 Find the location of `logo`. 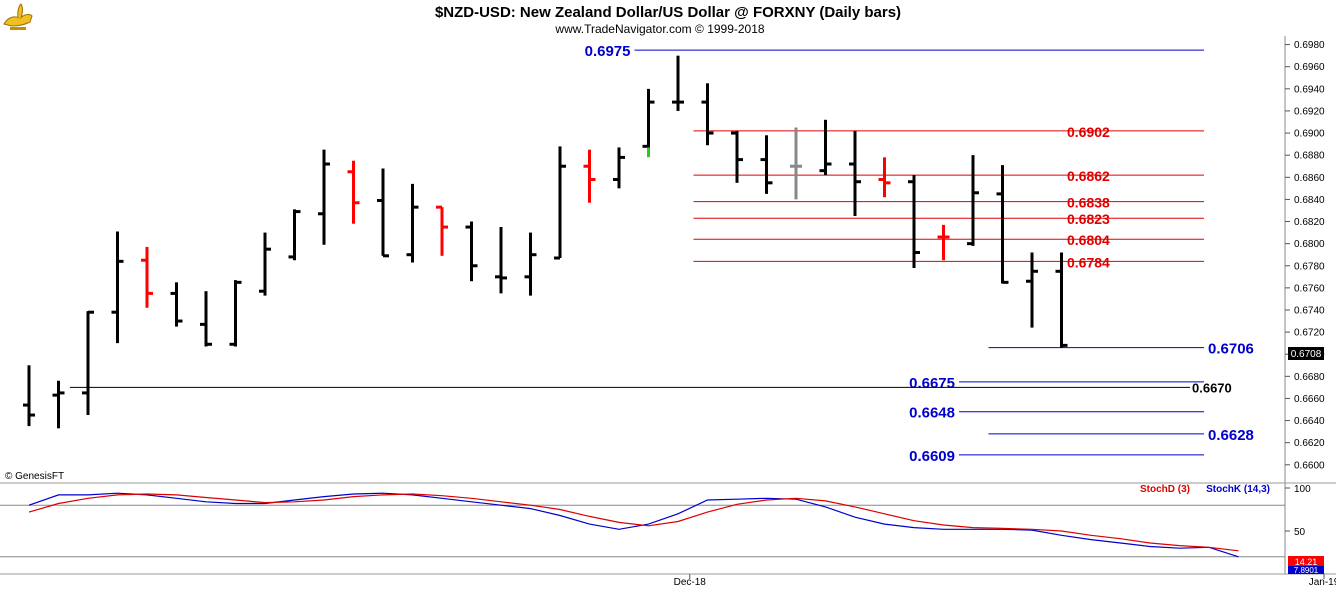

logo is located at coordinates (18, 16).